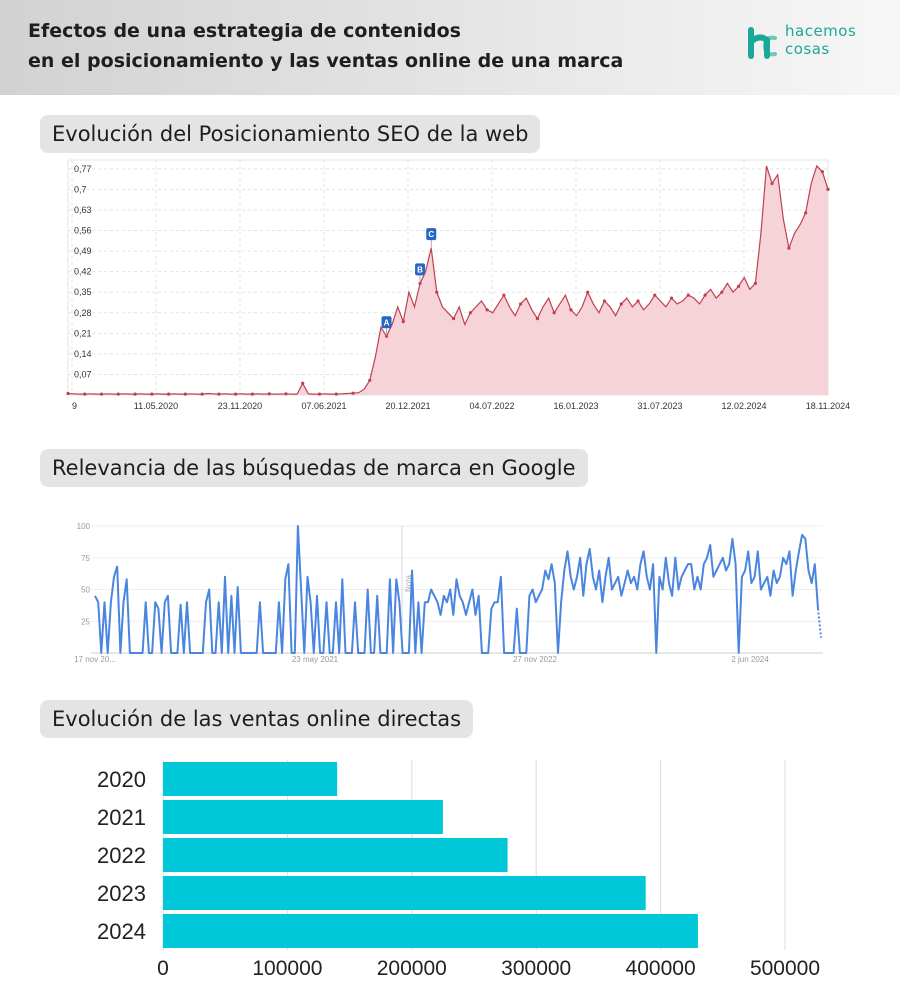 The width and height of the screenshot is (900, 1000). What do you see at coordinates (85, 590) in the screenshot?
I see `y-tick-label: 50` at bounding box center [85, 590].